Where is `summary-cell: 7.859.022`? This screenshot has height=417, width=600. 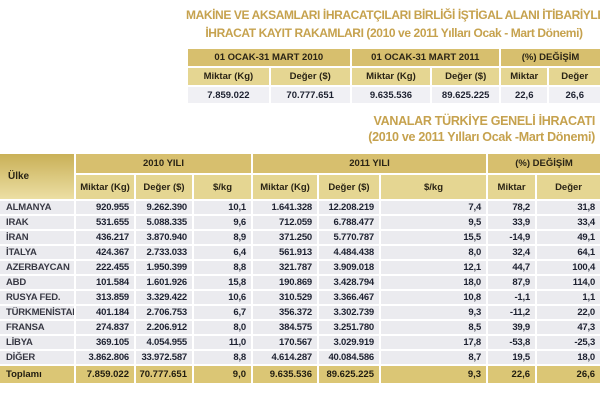
summary-cell: 7.859.022 is located at coordinates (228, 95).